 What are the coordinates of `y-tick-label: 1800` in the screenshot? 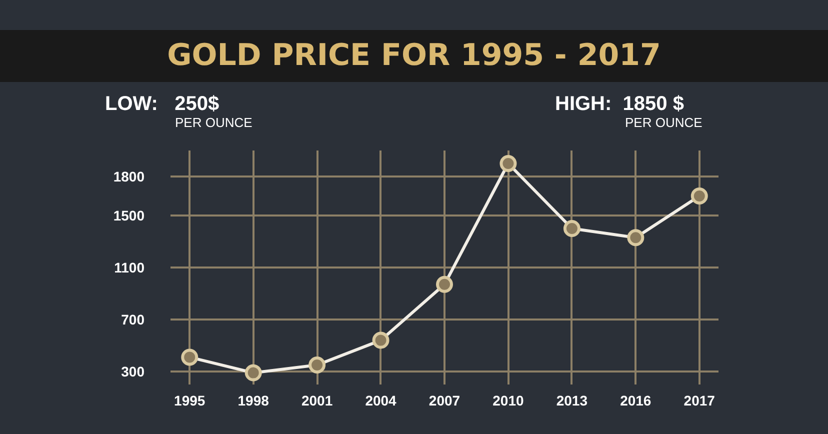 It's located at (129, 176).